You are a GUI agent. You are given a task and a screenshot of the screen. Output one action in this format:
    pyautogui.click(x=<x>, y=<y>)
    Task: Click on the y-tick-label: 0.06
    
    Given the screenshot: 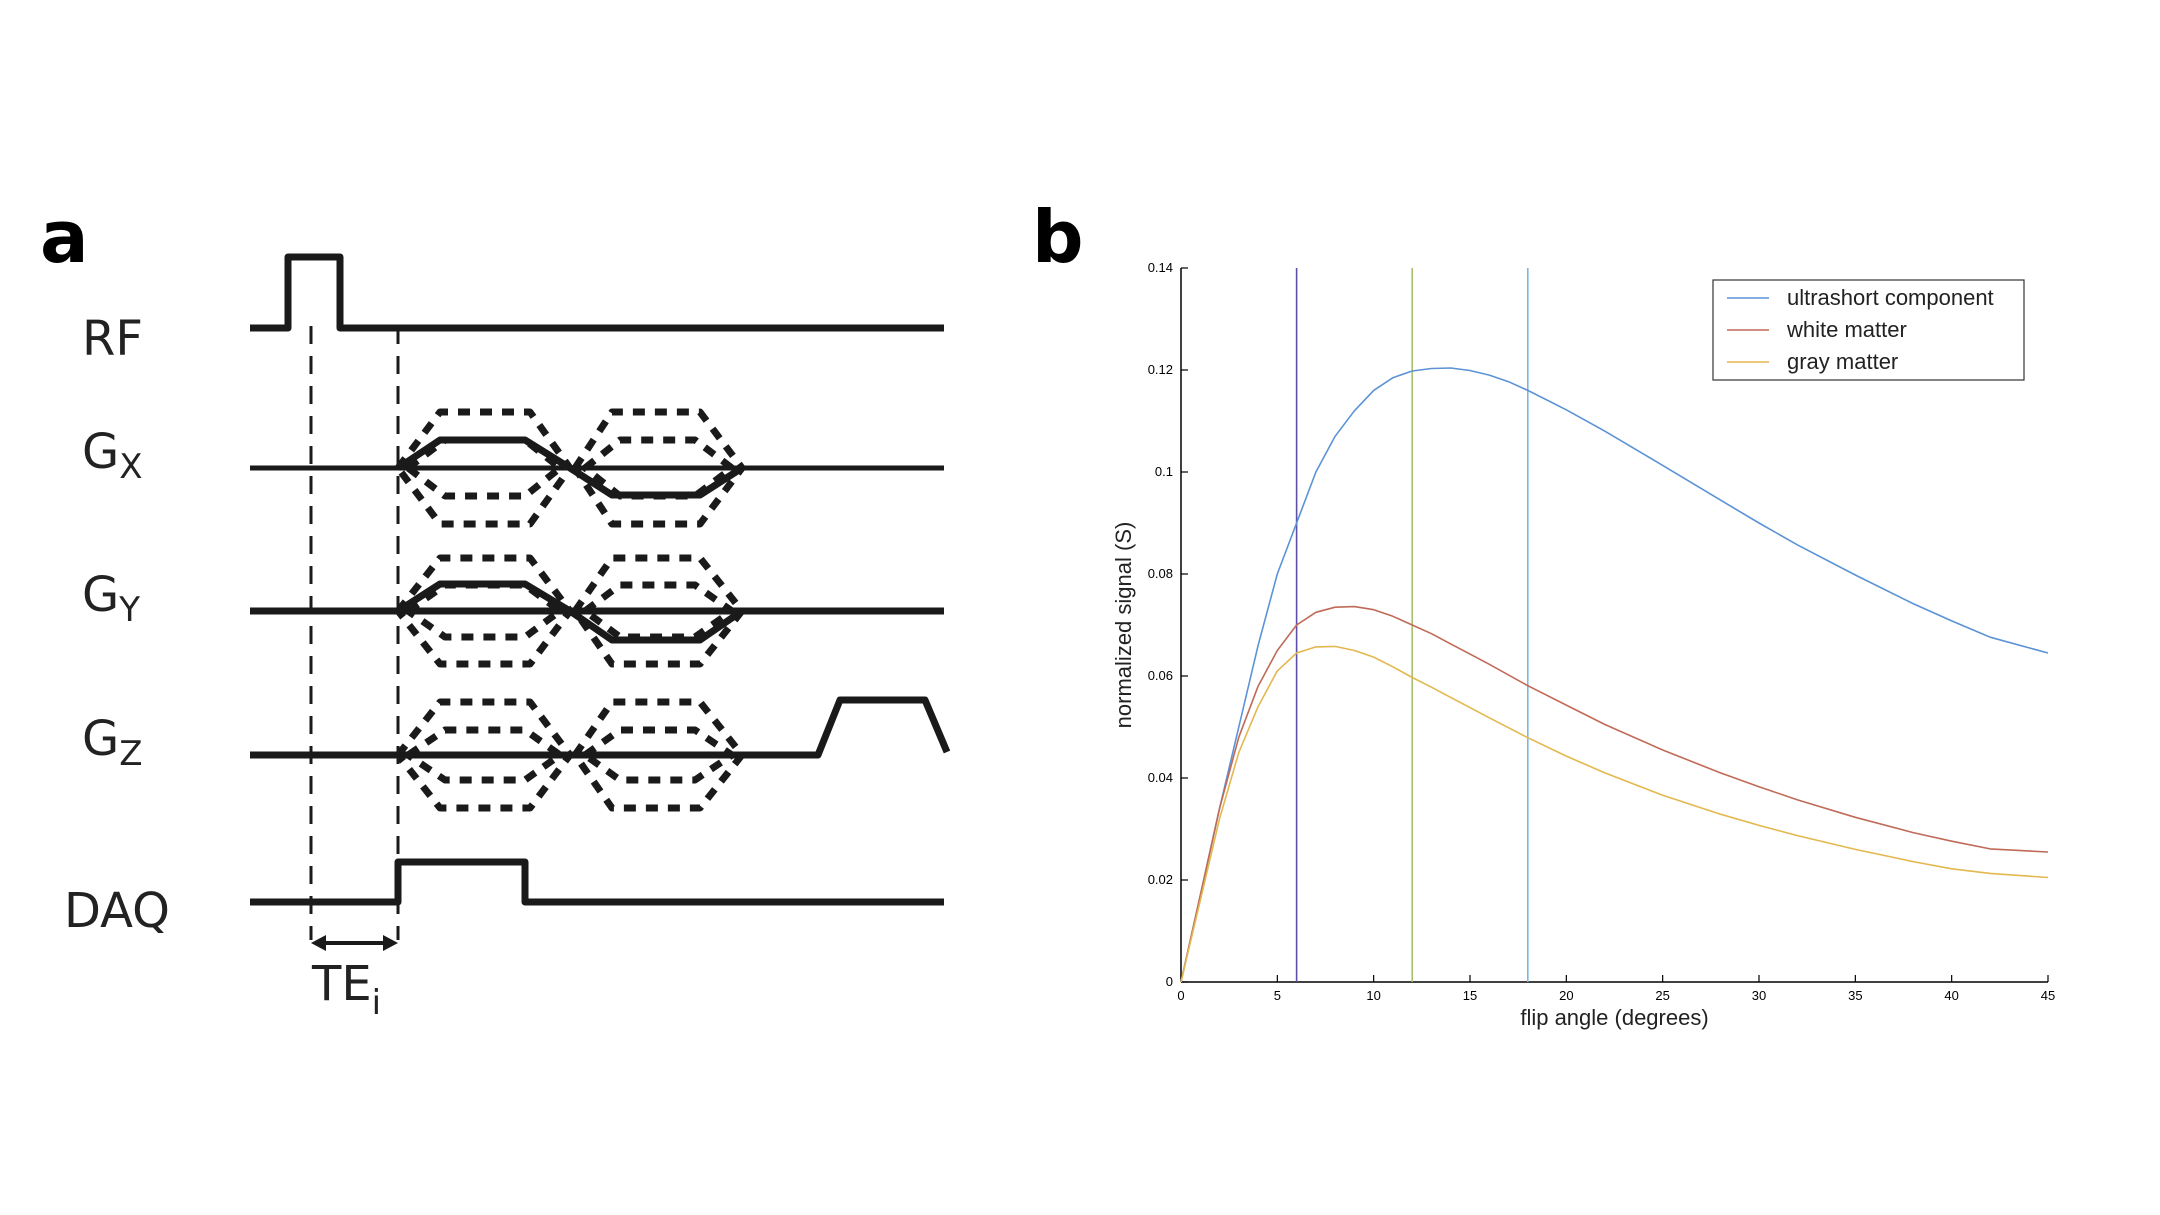 What is the action you would take?
    pyautogui.click(x=1160, y=675)
    